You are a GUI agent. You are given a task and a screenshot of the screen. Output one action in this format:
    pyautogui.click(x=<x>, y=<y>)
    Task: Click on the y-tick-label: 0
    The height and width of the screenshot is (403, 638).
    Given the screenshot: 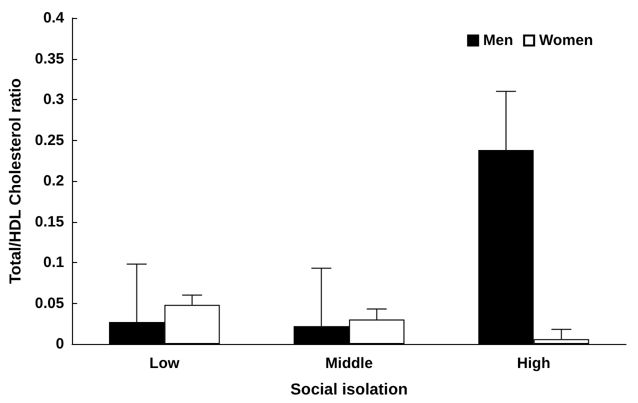 What is the action you would take?
    pyautogui.click(x=60, y=344)
    